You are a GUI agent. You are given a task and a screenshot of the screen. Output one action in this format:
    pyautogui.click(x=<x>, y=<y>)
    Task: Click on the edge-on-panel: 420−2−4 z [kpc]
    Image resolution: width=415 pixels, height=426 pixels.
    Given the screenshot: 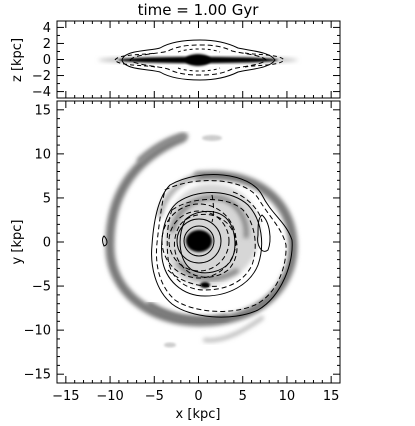 What is the action you would take?
    pyautogui.click(x=175, y=60)
    